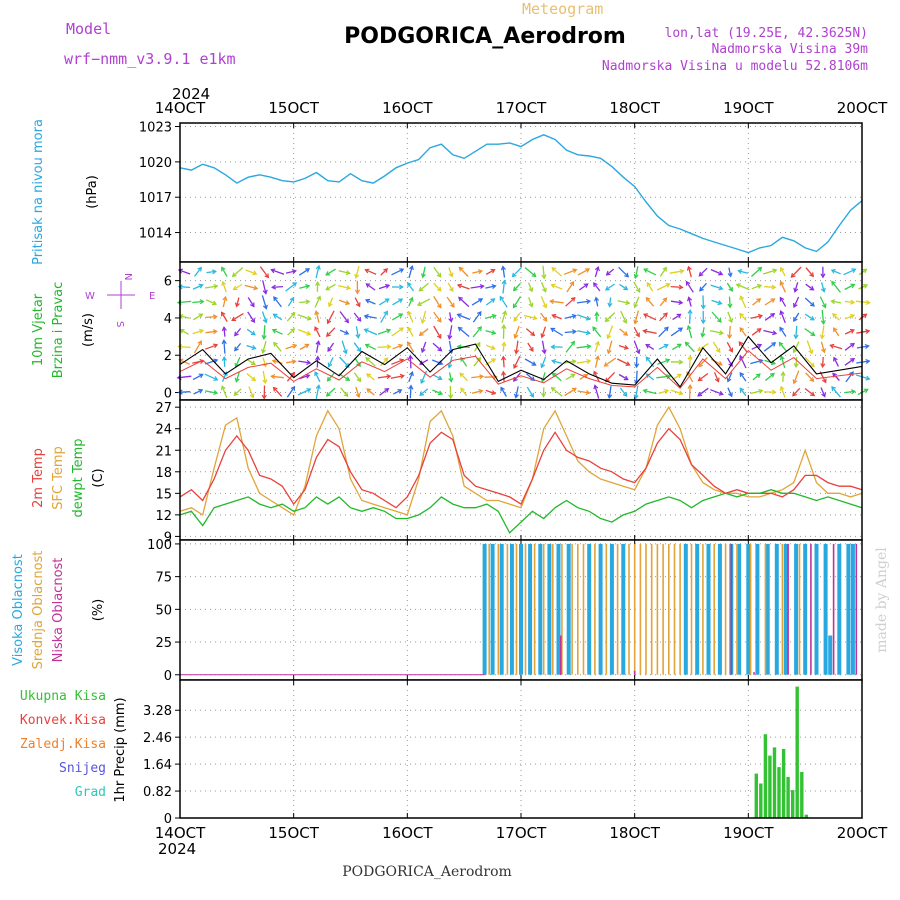 This screenshot has height=900, width=900. I want to click on compass-east: E, so click(152, 296).